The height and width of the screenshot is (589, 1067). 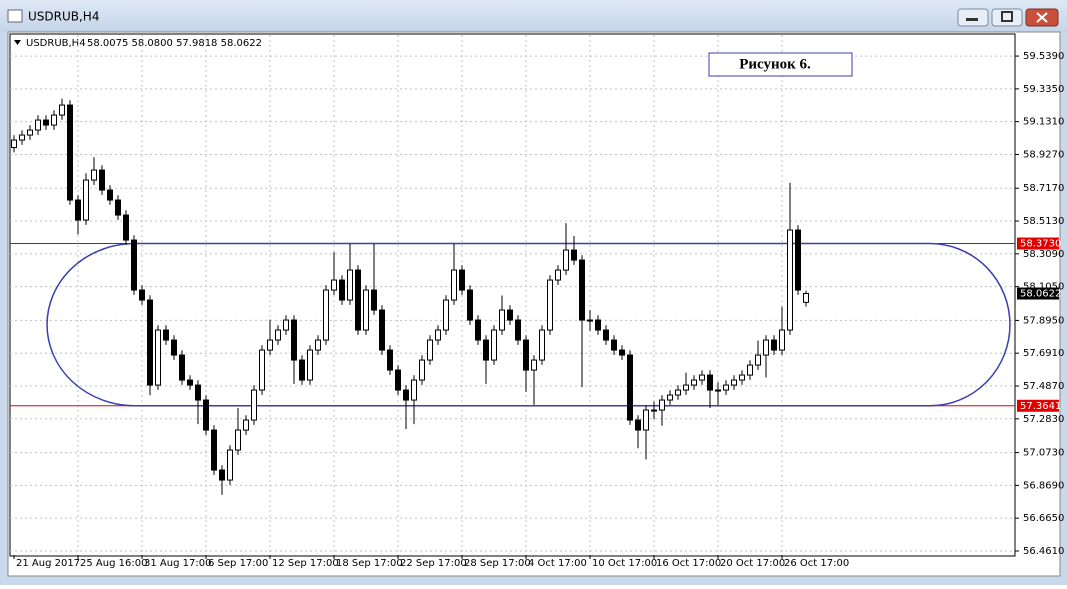 I want to click on window-icon, so click(x=15, y=16).